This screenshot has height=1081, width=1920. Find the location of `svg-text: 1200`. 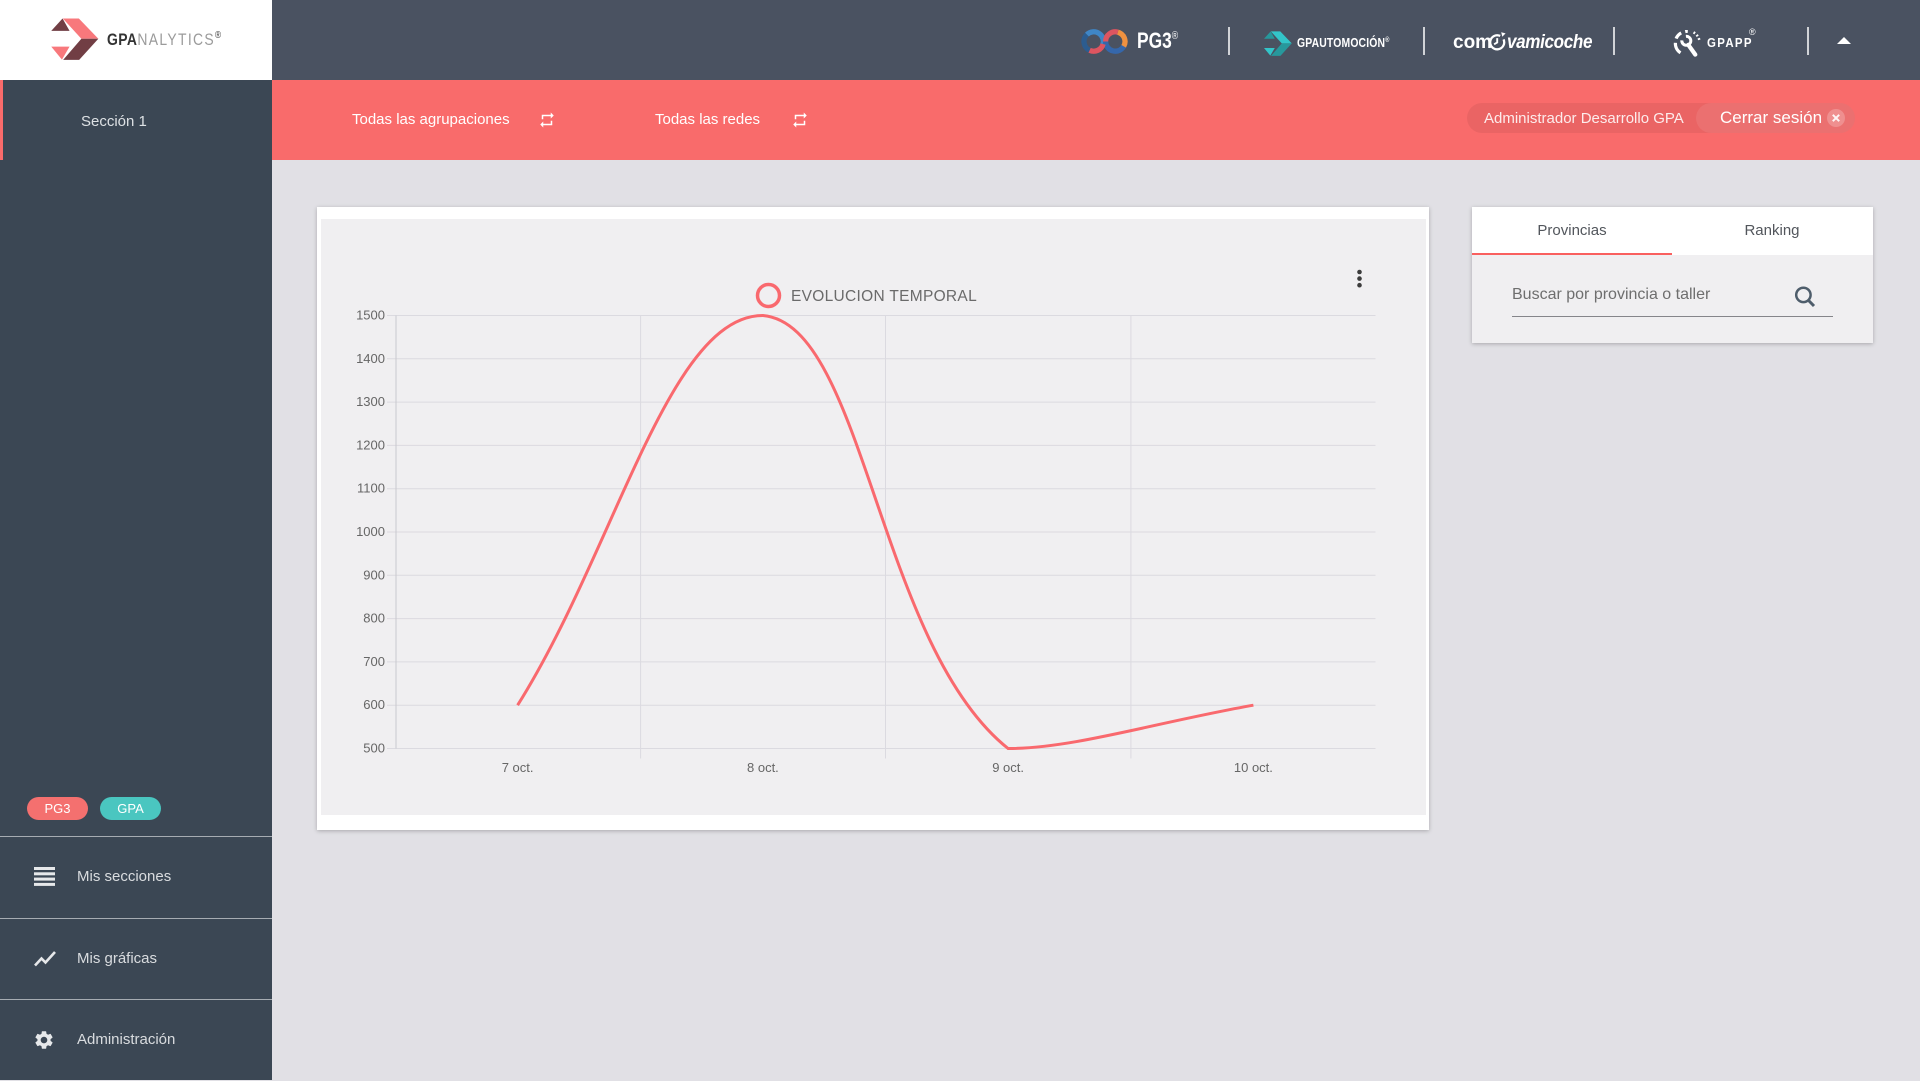

svg-text: 1200 is located at coordinates (370, 444).